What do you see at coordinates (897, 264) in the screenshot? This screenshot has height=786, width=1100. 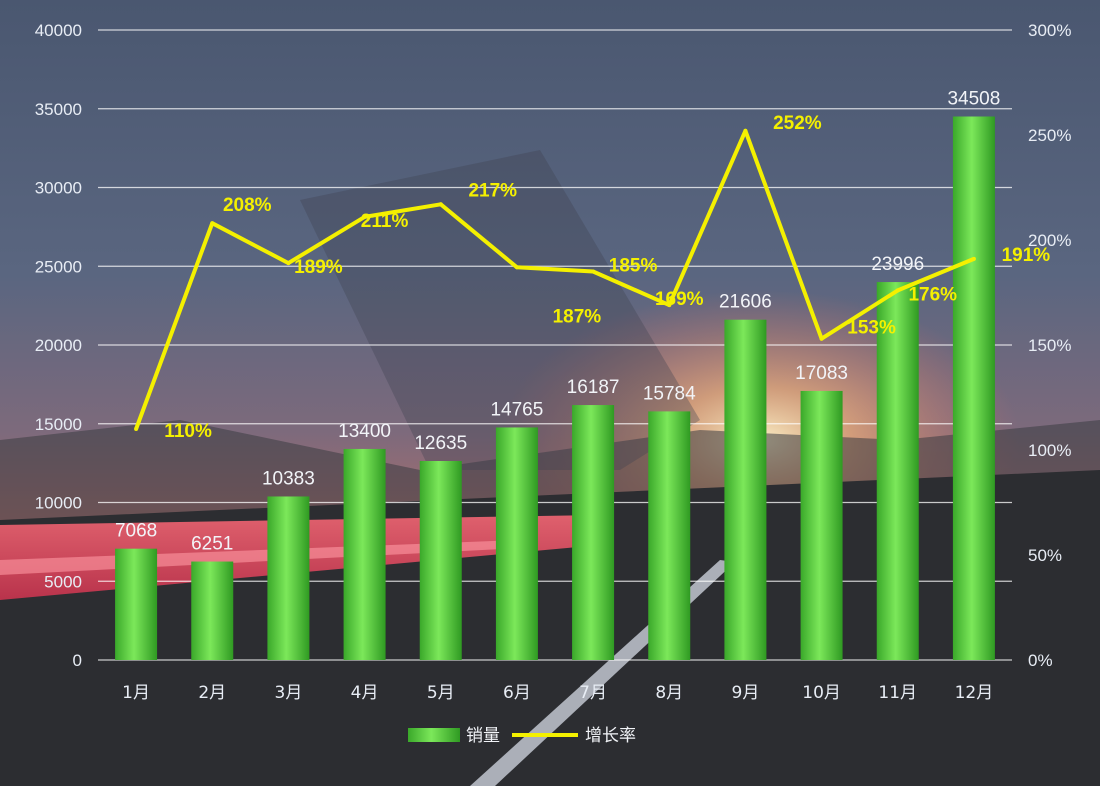 I see `sales-bar-label: 23996` at bounding box center [897, 264].